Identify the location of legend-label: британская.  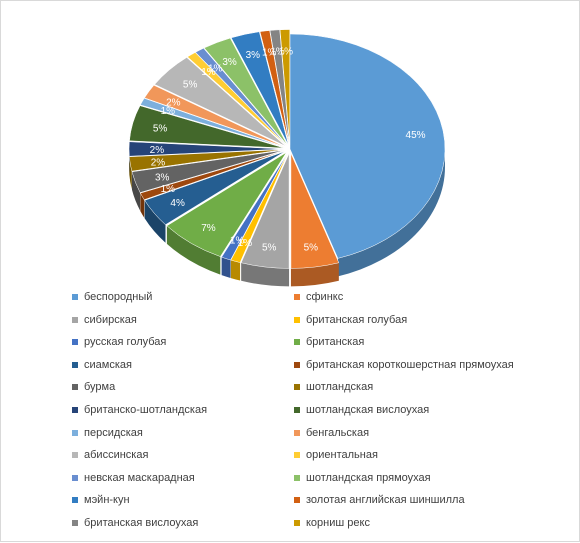
(335, 342).